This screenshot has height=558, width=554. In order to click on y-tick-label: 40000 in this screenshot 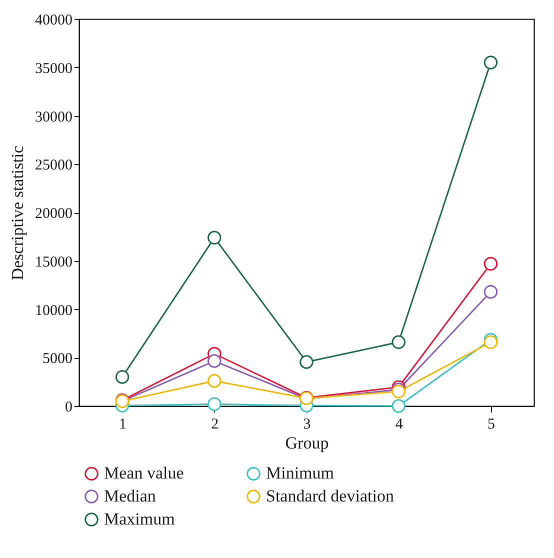, I will do `click(53, 20)`.